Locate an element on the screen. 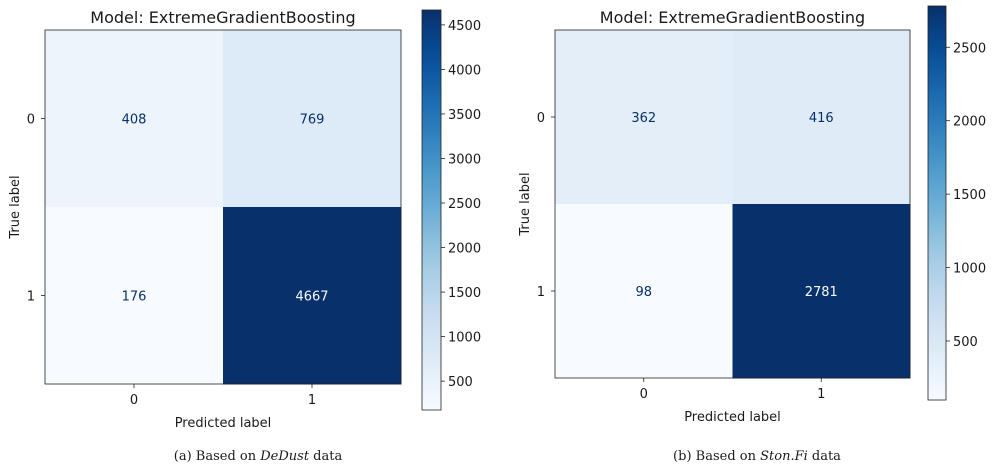  cell-value-label: 769 is located at coordinates (312, 120).